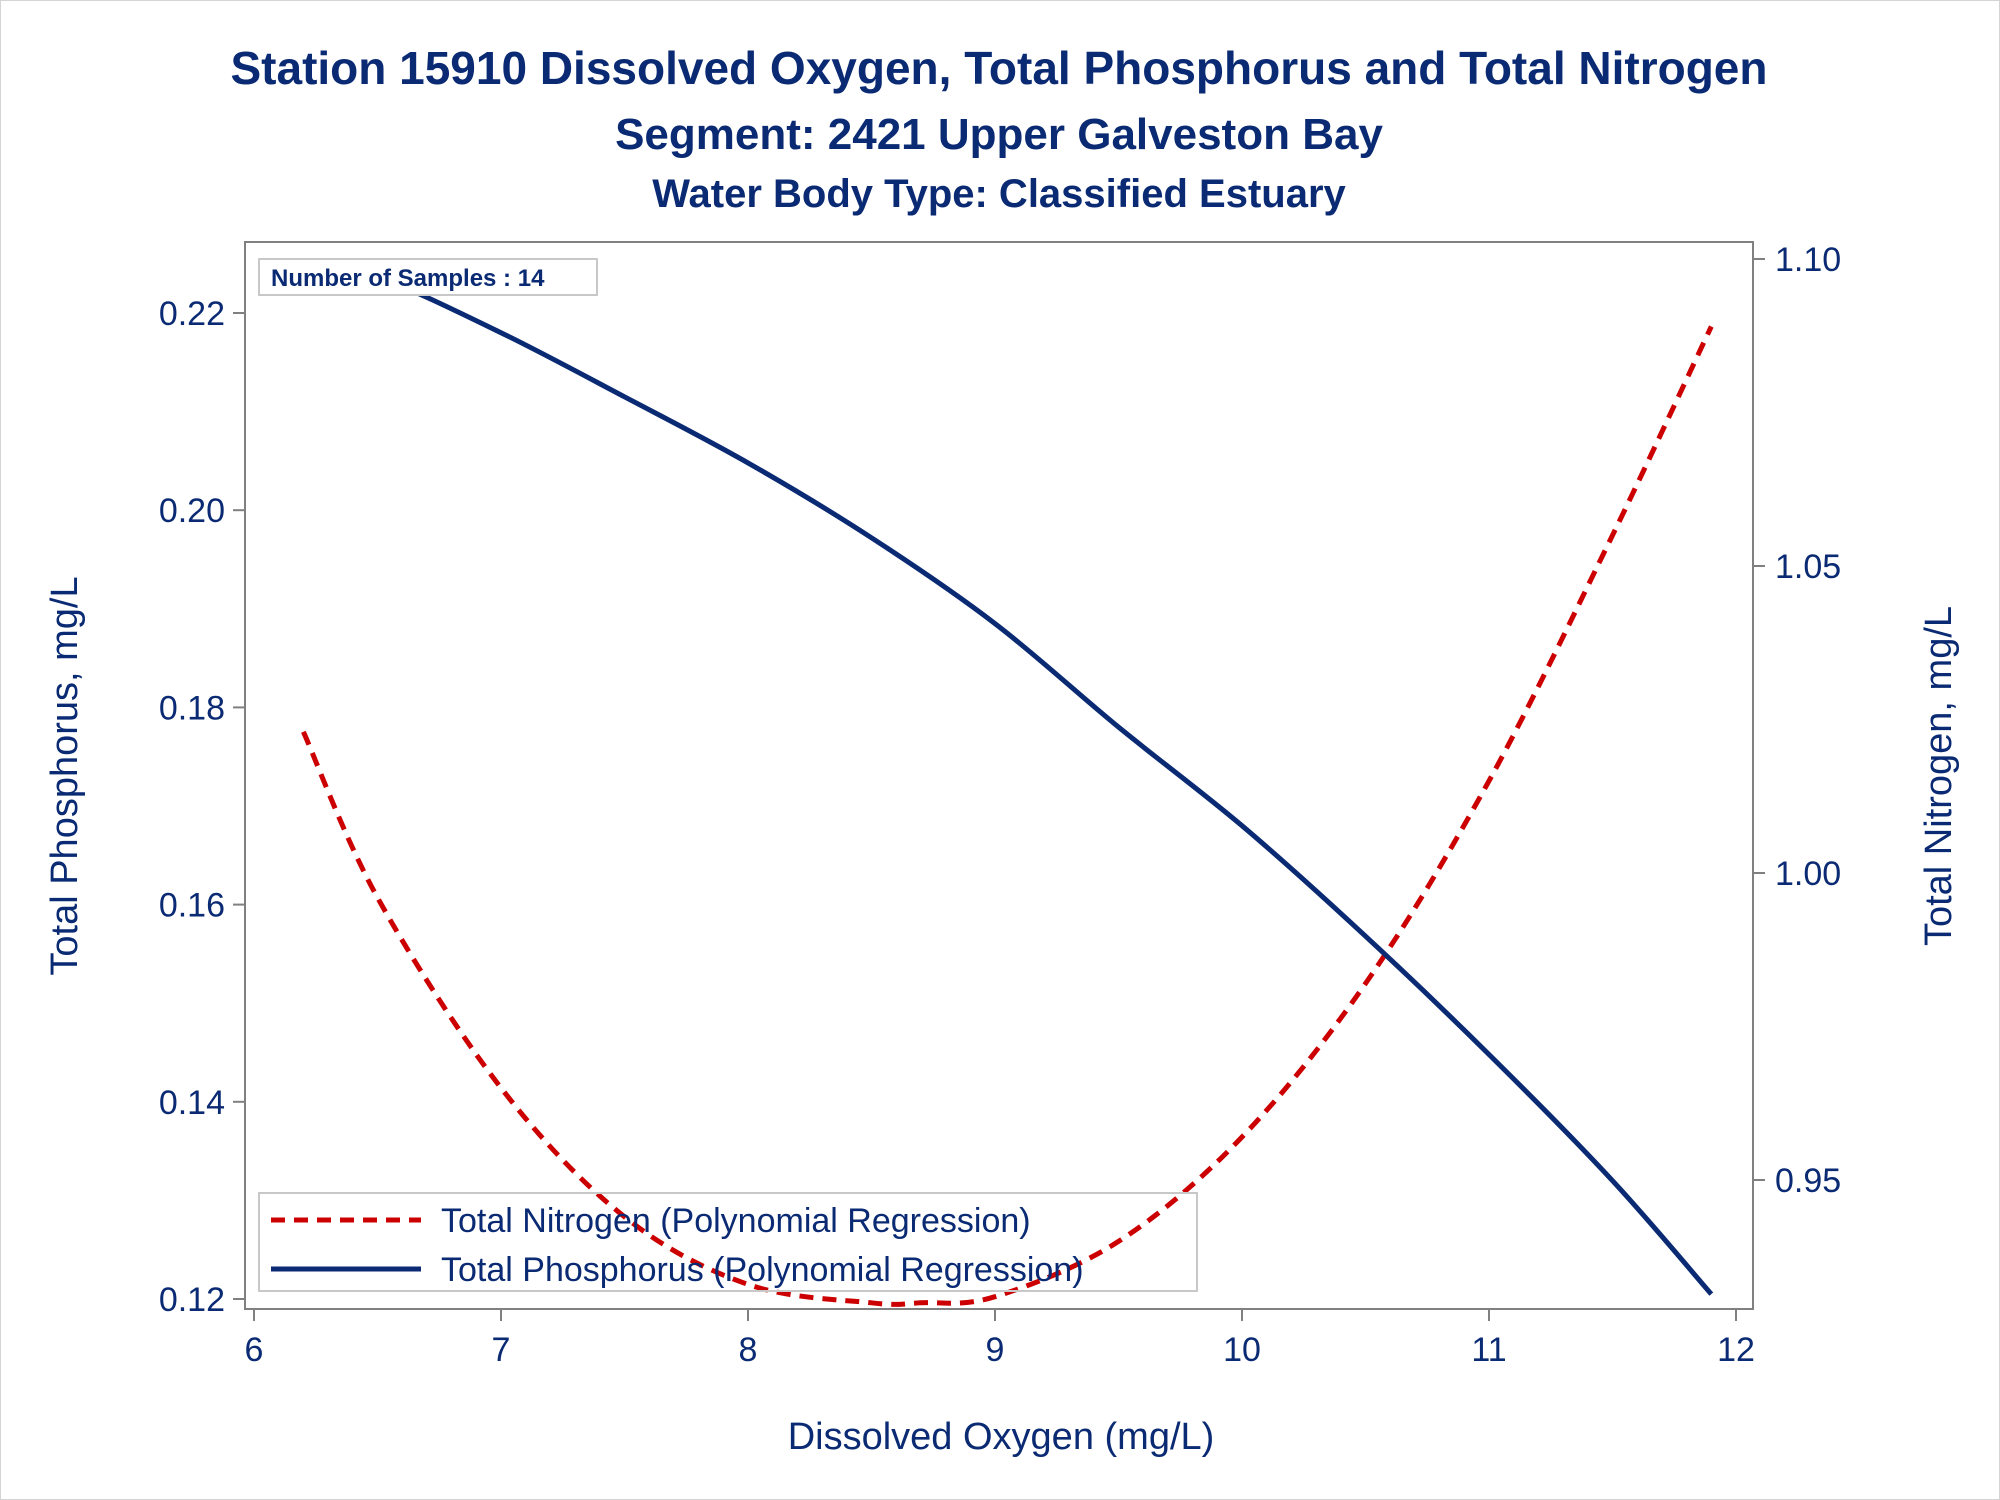 The width and height of the screenshot is (2000, 1500). Describe the element at coordinates (1797, 720) in the screenshot. I see `y-axis-right: 0.95 1.00 1.05 1.10` at that location.